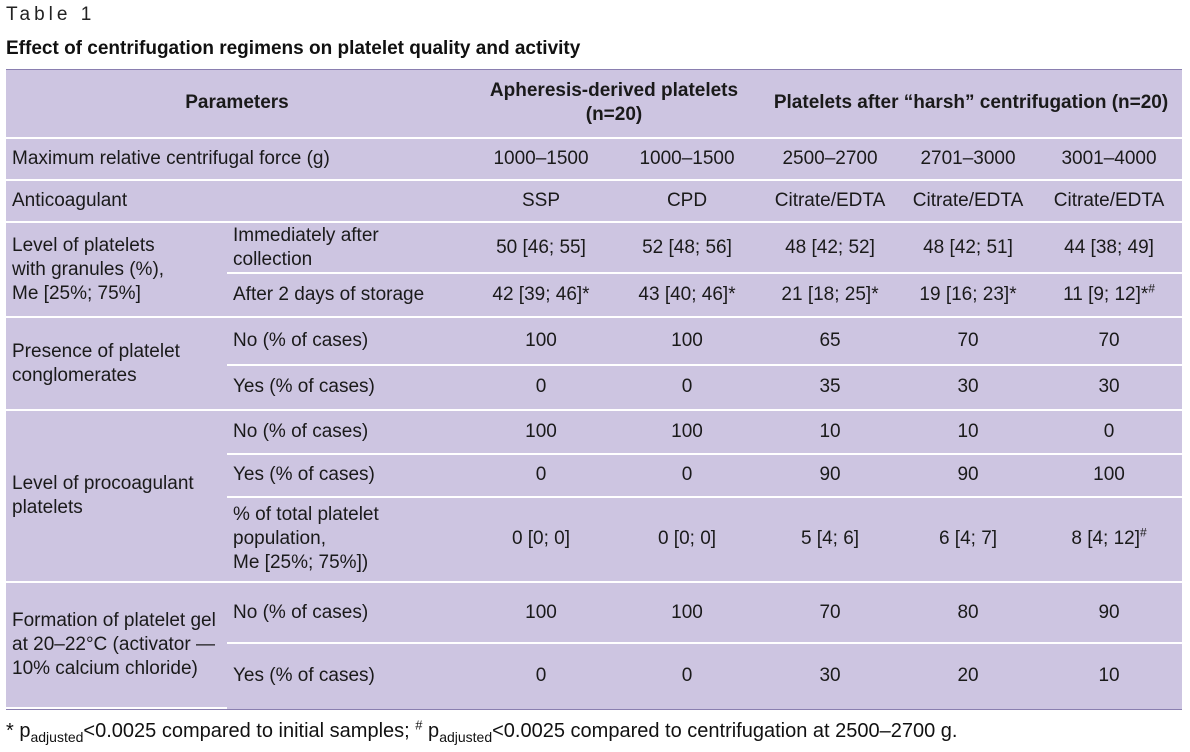  Describe the element at coordinates (968, 676) in the screenshot. I see `cell: 20` at that location.